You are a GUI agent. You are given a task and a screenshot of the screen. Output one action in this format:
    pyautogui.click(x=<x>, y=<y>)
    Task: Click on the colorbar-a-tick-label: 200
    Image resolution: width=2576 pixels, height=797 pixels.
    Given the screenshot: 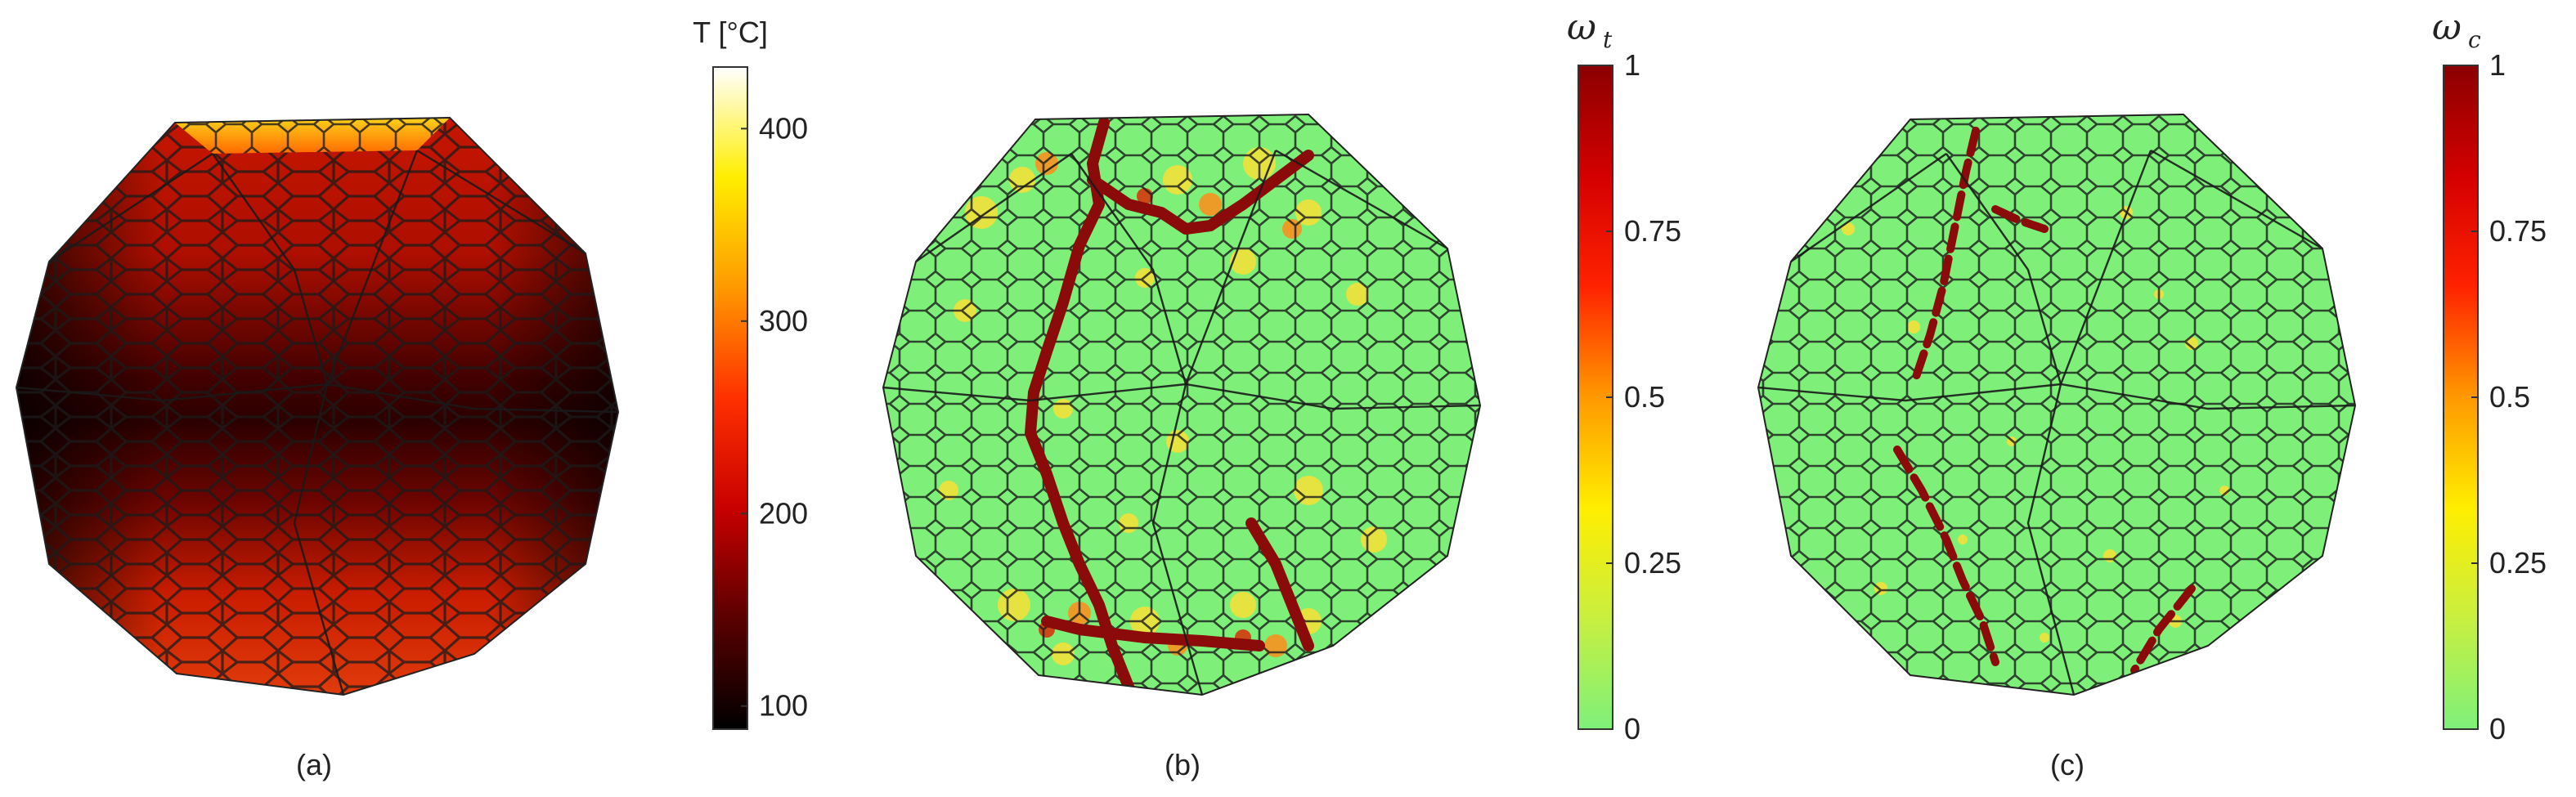 What is the action you would take?
    pyautogui.click(x=783, y=513)
    